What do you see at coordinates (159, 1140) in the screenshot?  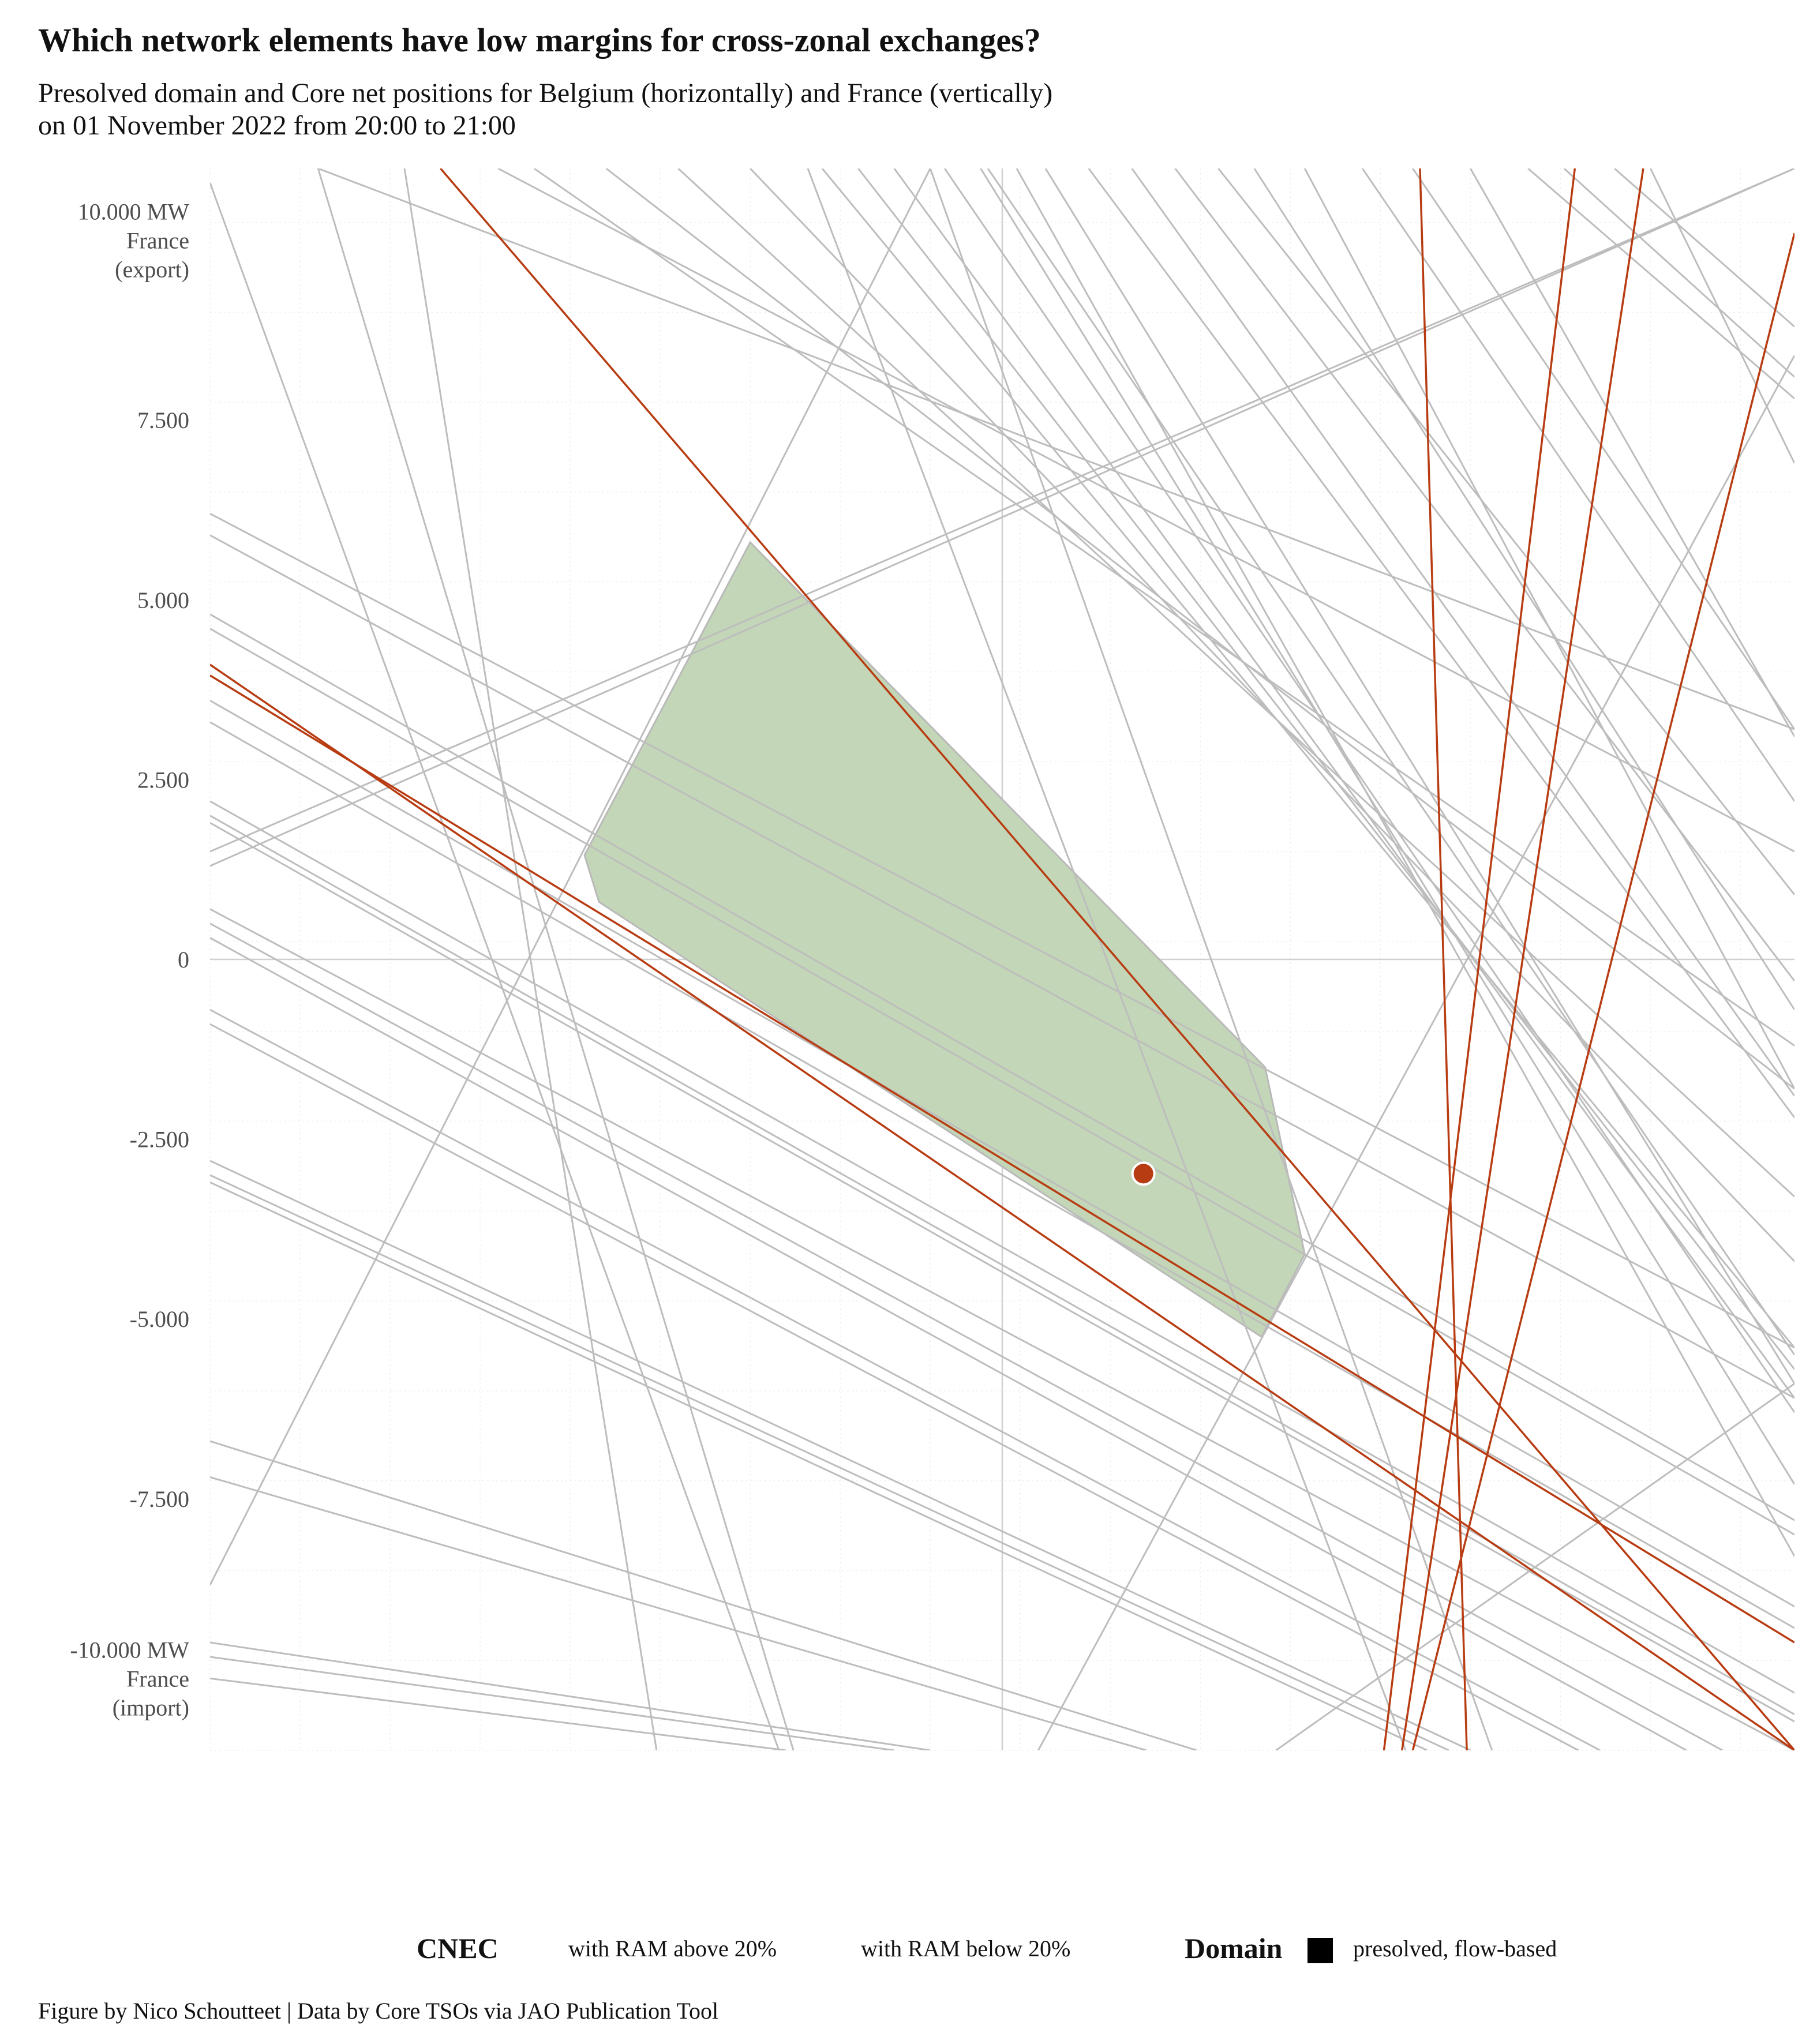 I see `y-tick-label: -2.500` at bounding box center [159, 1140].